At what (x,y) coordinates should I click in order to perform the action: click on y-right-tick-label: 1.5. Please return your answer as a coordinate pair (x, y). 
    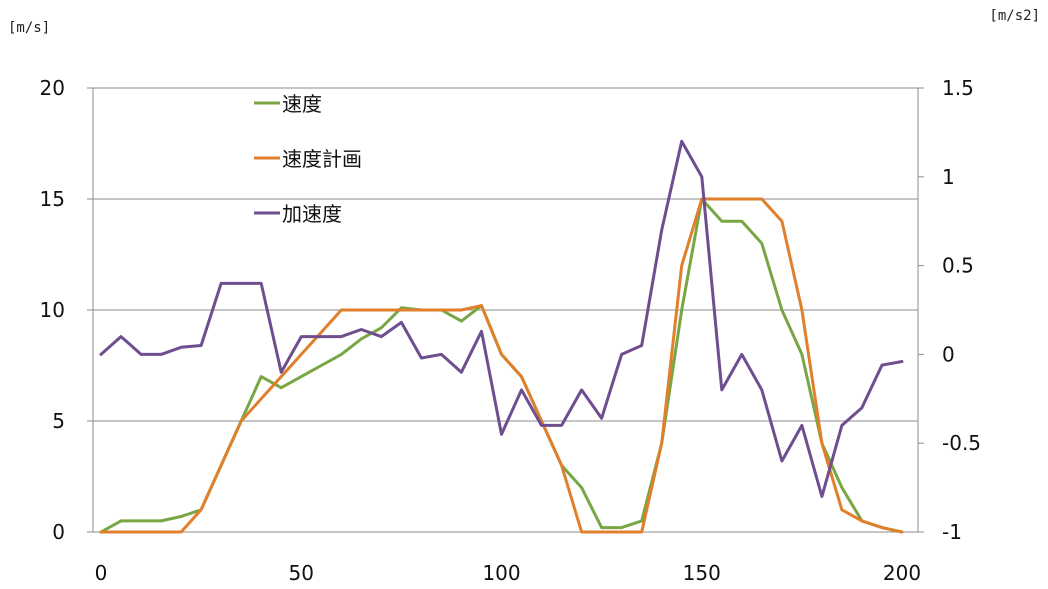
    Looking at the image, I should click on (958, 88).